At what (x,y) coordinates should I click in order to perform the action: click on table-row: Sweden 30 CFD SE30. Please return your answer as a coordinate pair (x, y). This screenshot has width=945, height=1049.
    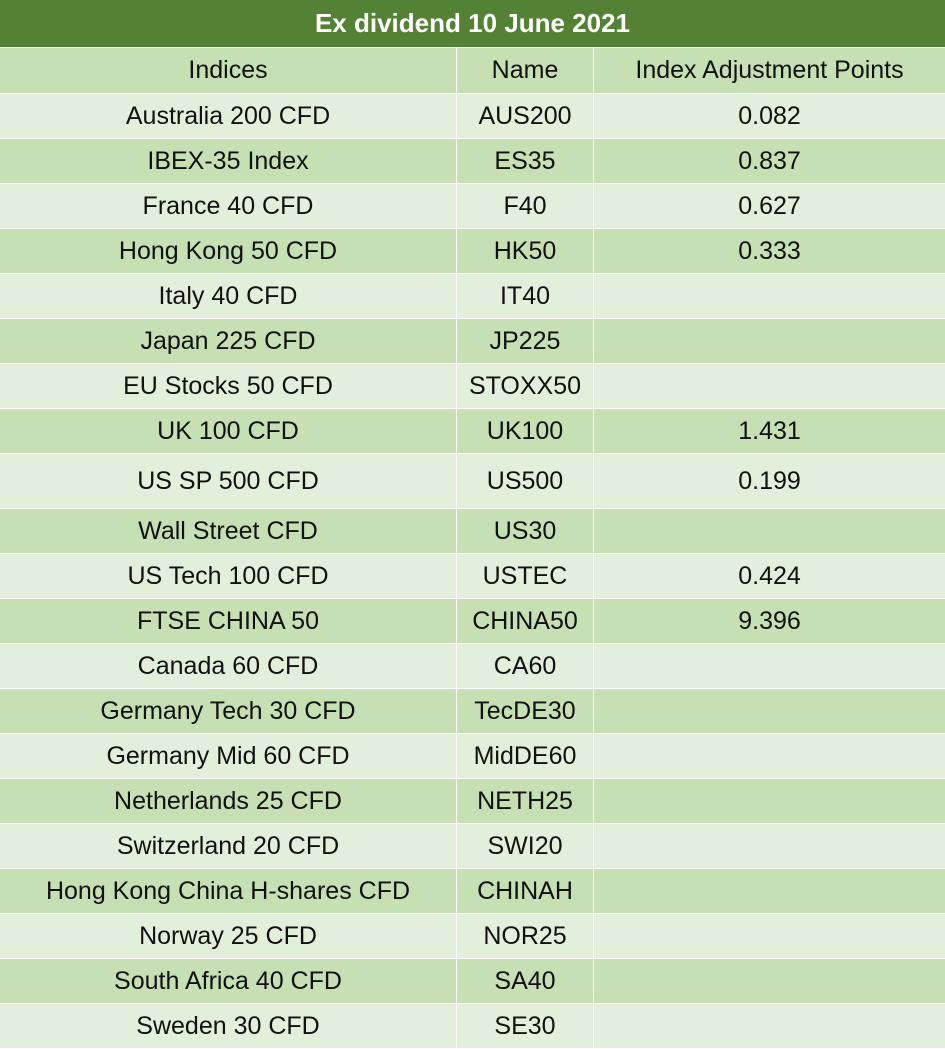
    Looking at the image, I should click on (472, 1026).